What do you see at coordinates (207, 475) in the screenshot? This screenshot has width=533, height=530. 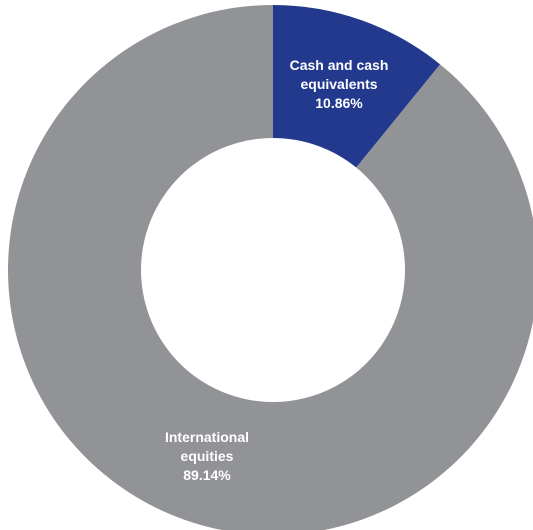 I see `slice-value-label: 89.14%` at bounding box center [207, 475].